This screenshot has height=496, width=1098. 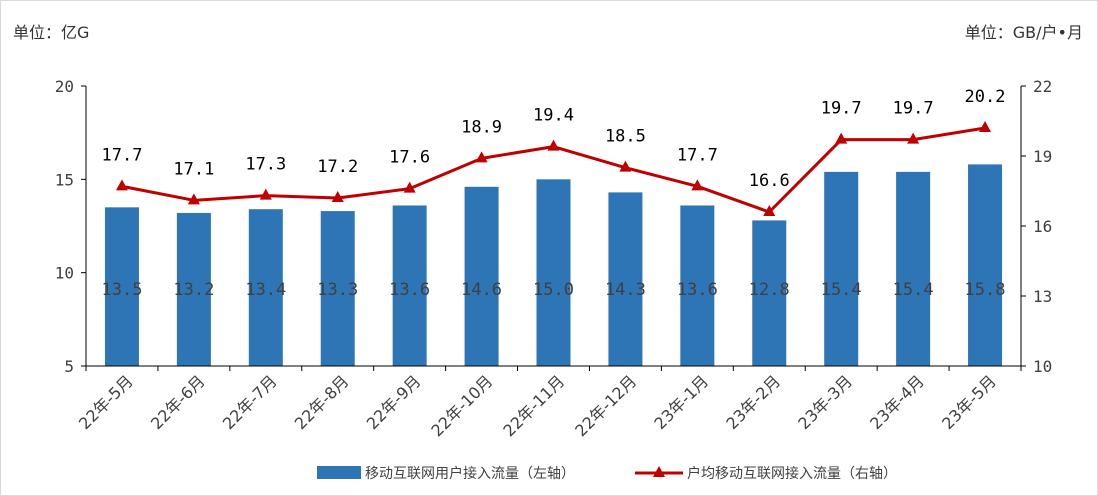 I want to click on bar-value-label: 13.3, so click(x=337, y=290).